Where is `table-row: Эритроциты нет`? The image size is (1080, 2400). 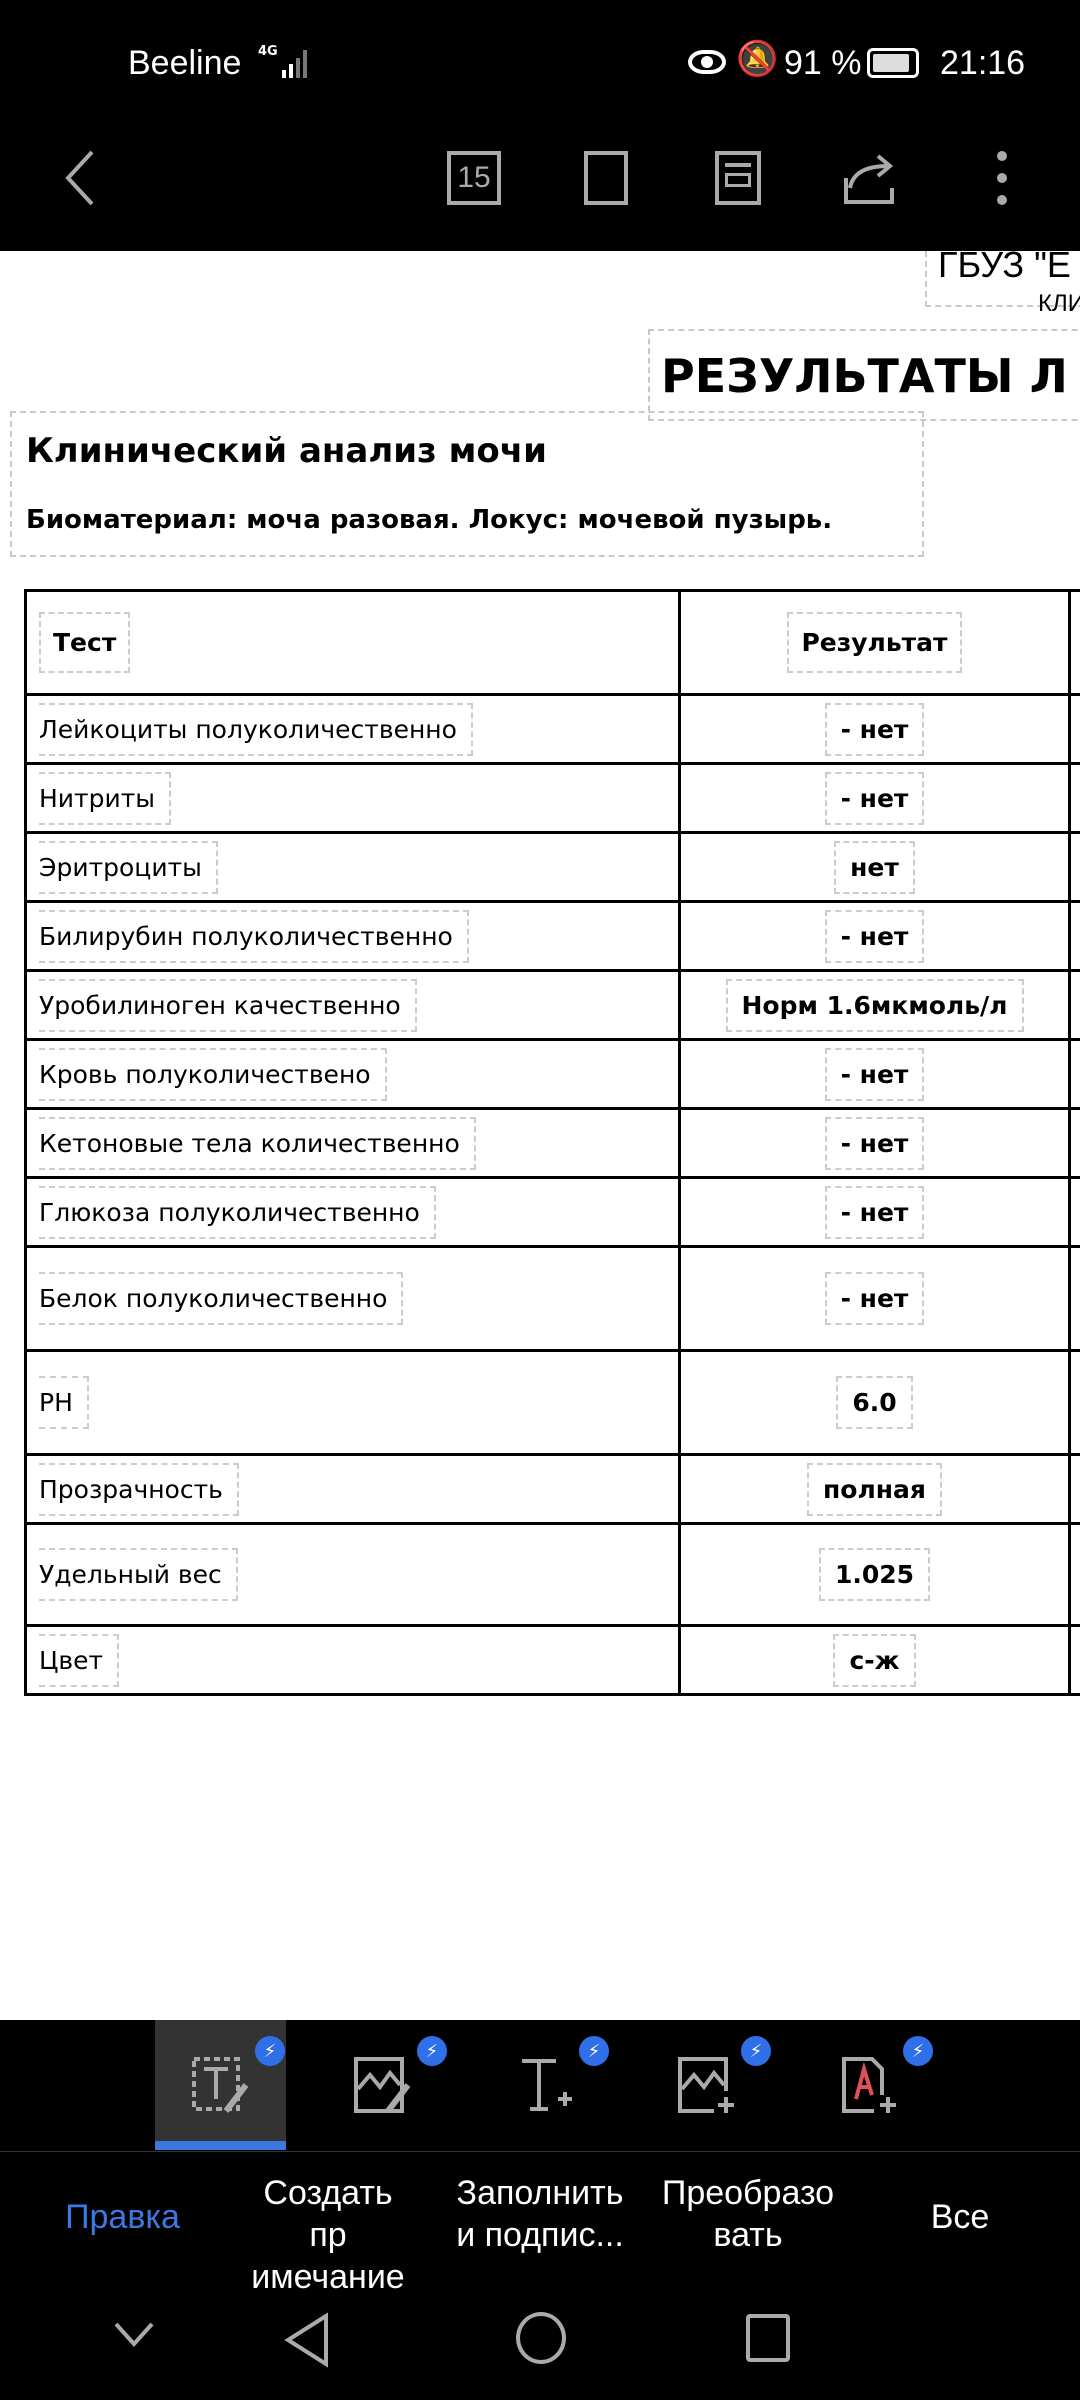
table-row: Эритроциты нет is located at coordinates (552, 867).